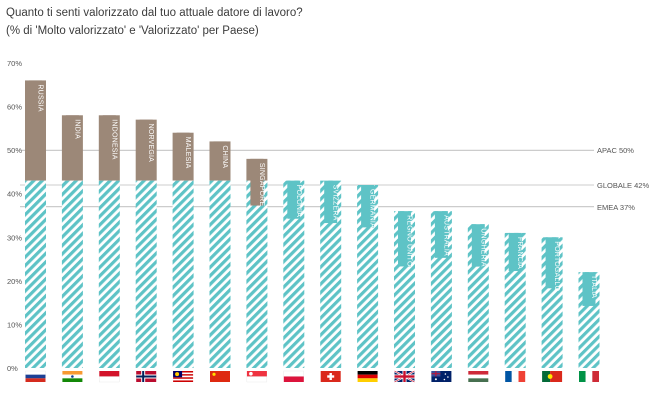 Image resolution: width=650 pixels, height=413 pixels. What do you see at coordinates (14, 194) in the screenshot?
I see `y-tick-label: 40%` at bounding box center [14, 194].